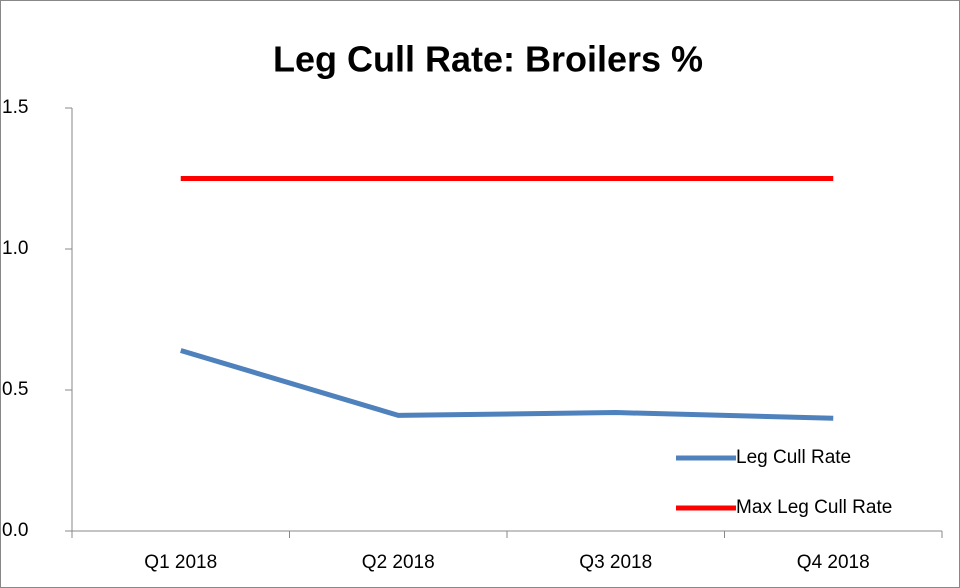  Describe the element at coordinates (180, 562) in the screenshot. I see `x-tick-label: Q1 2018` at that location.